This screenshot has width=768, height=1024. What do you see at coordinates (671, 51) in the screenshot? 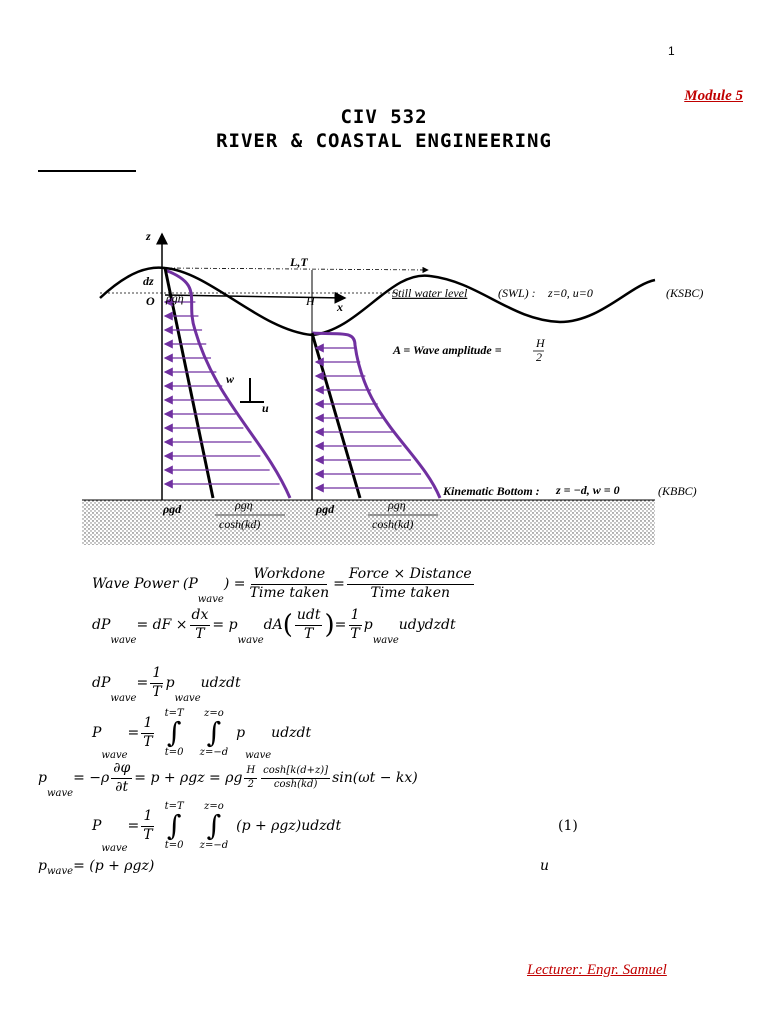
I see `page-number: 1` at bounding box center [671, 51].